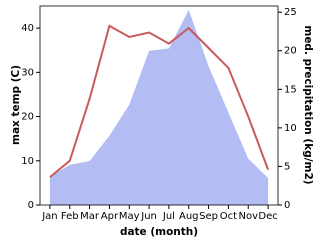  Describe the element at coordinates (16, 105) in the screenshot. I see `y-axis-label: max temp (C)` at that location.